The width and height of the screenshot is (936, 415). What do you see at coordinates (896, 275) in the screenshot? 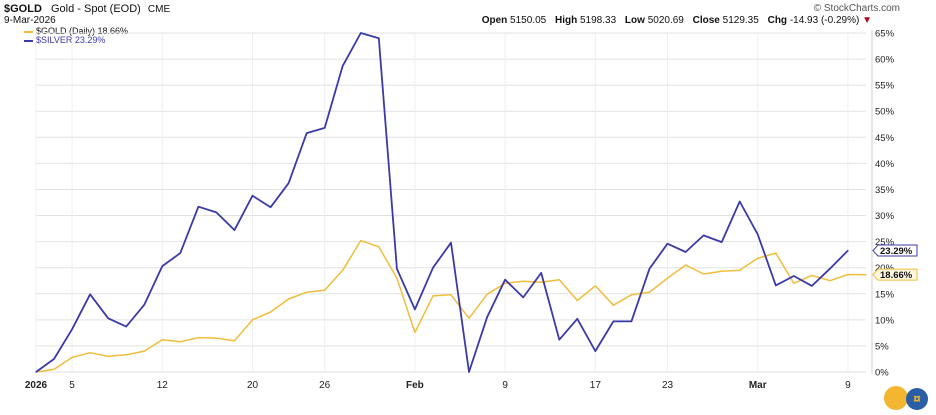
I see `end-value-label-0: 18.66%` at bounding box center [896, 275].